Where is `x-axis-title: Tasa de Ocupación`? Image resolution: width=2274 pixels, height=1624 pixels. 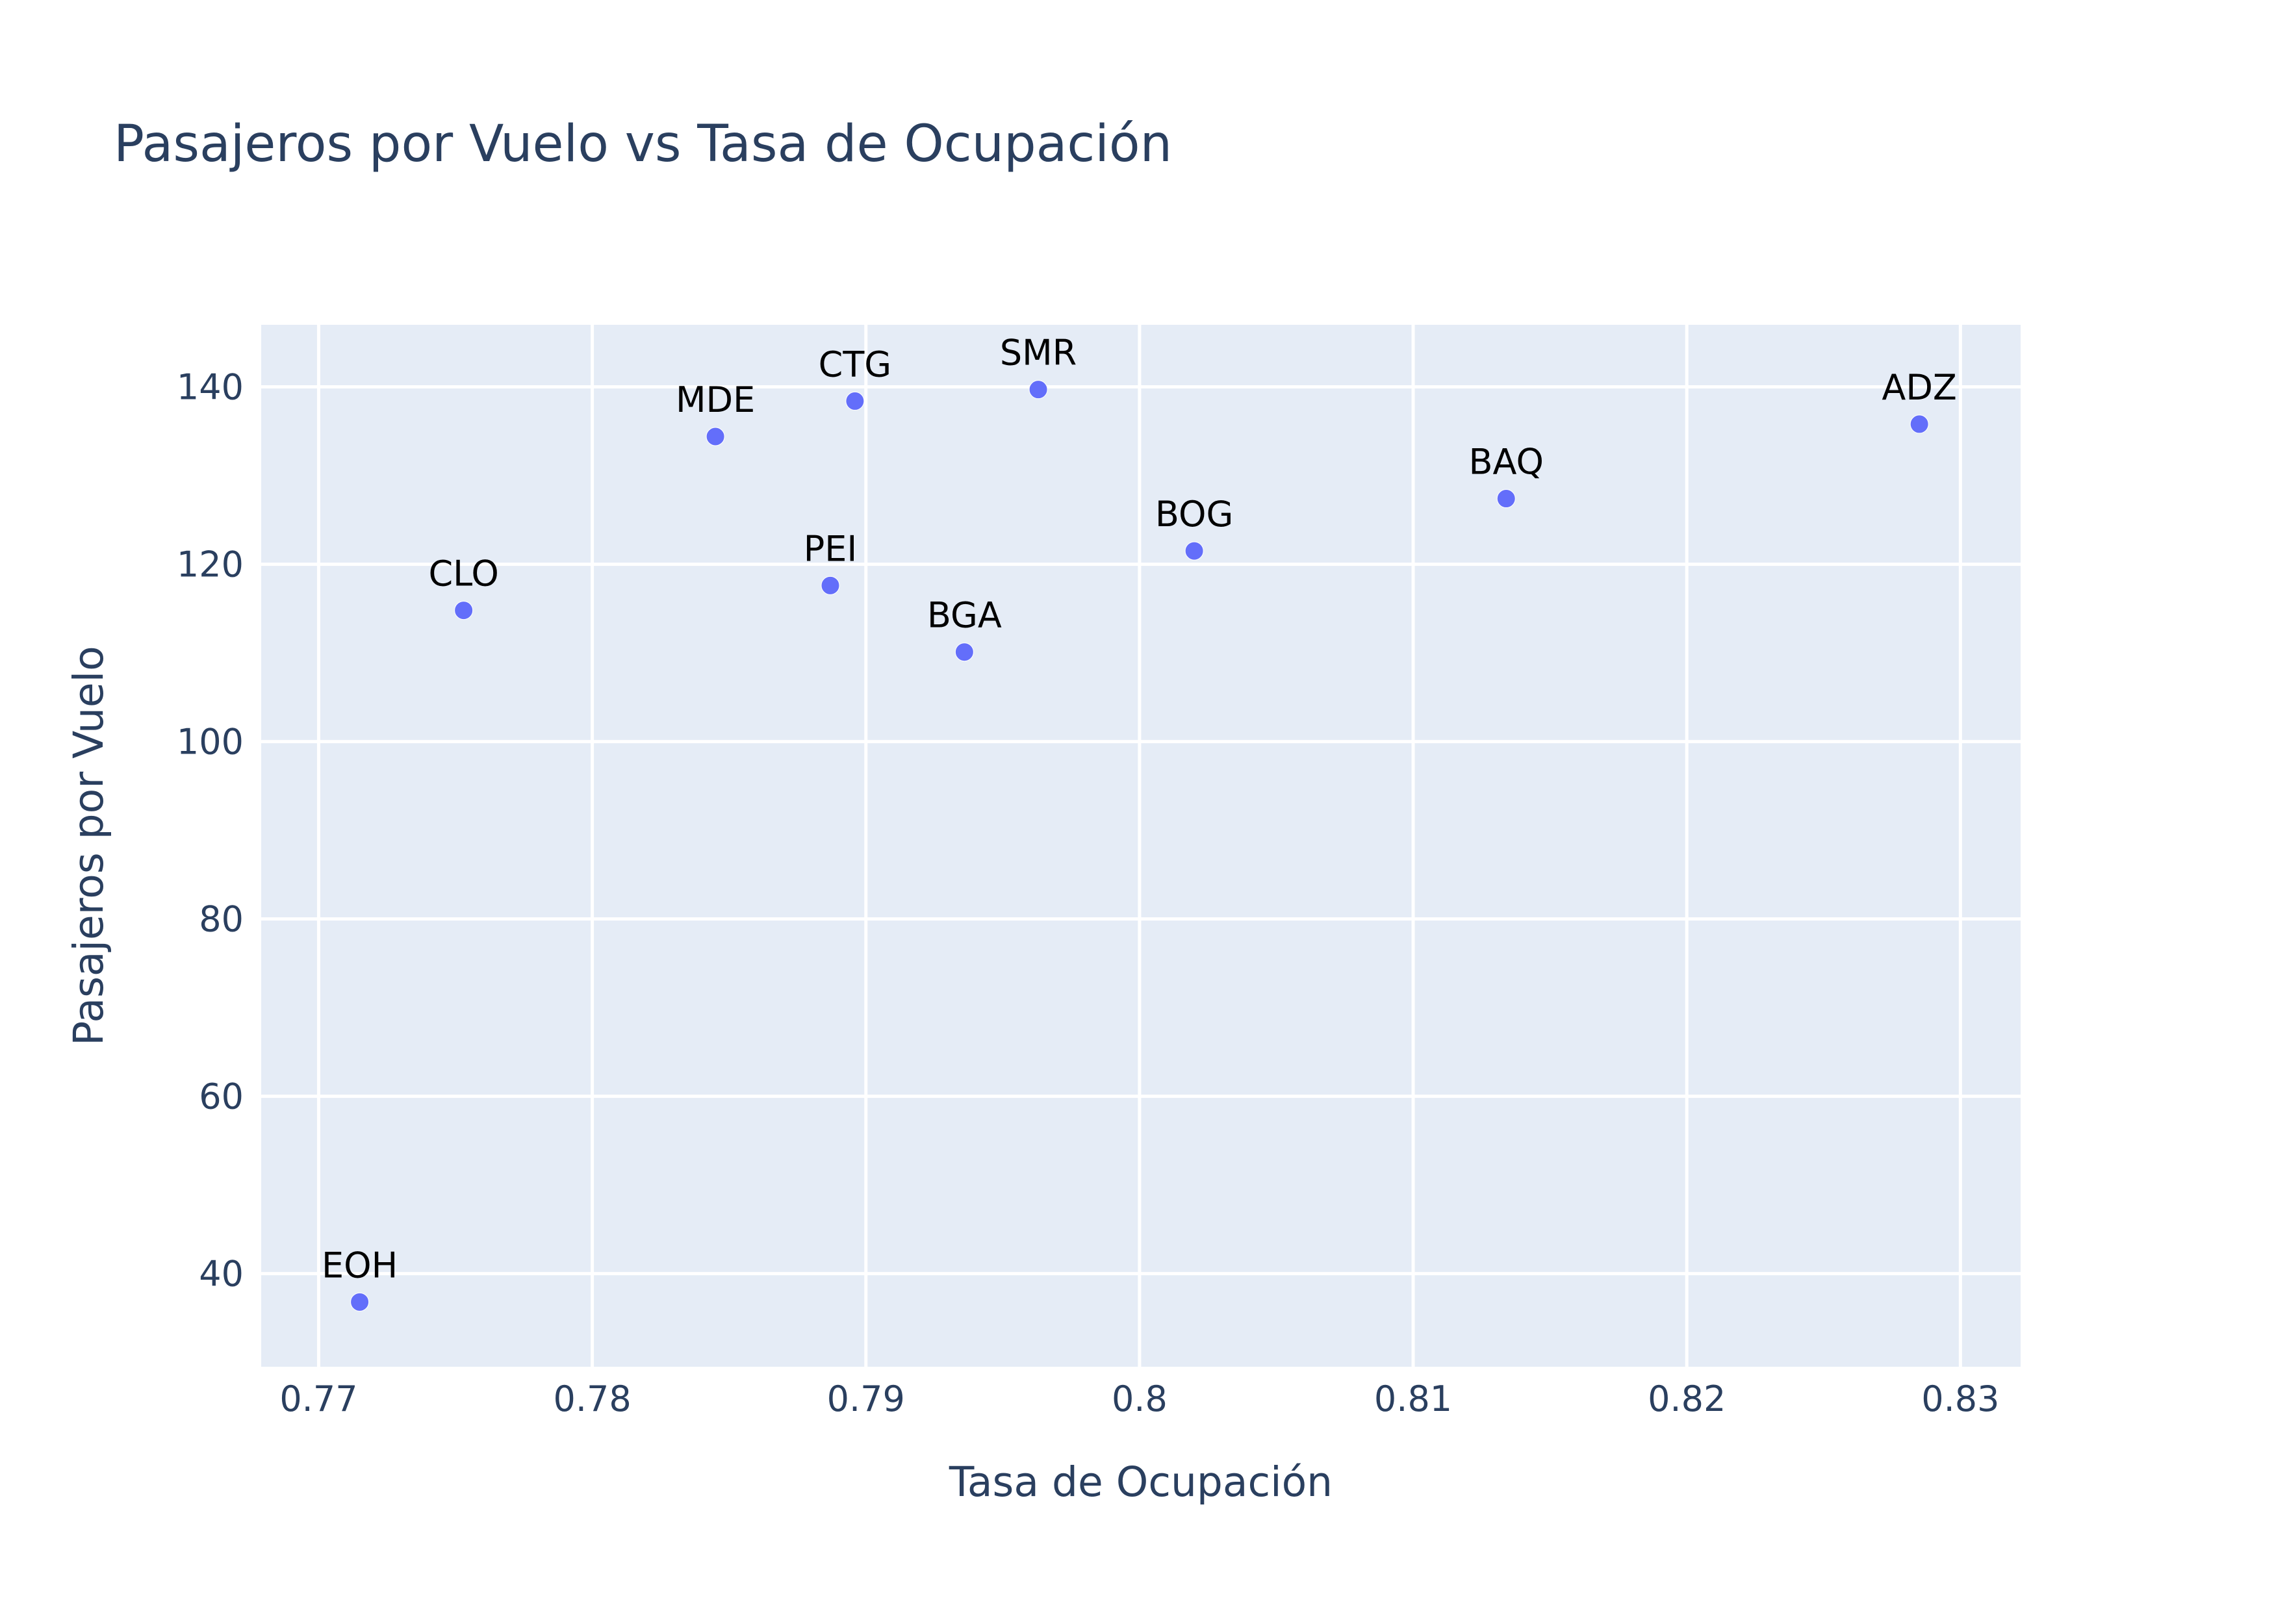
x-axis-title: Tasa de Ocupación is located at coordinates (1141, 1482).